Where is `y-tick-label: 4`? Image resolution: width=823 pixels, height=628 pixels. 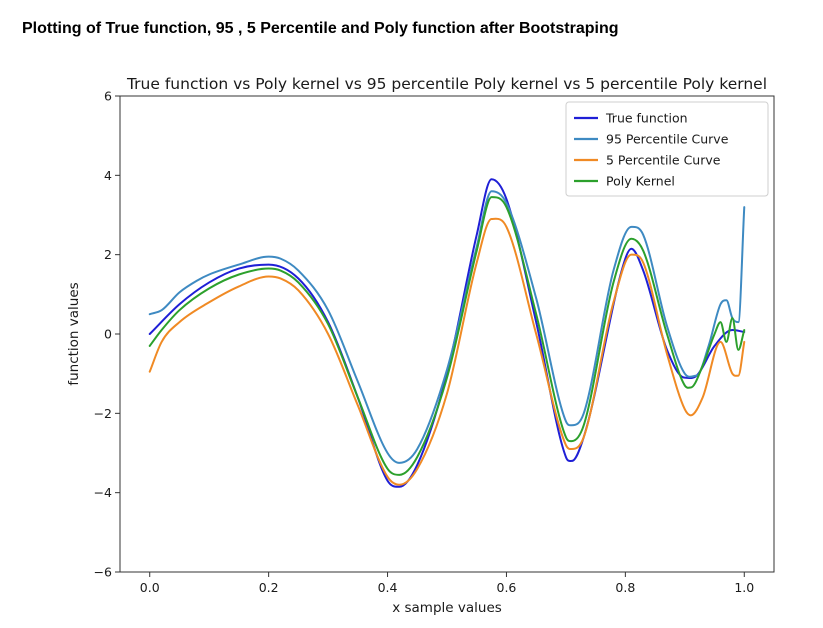 y-tick-label: 4 is located at coordinates (108, 175).